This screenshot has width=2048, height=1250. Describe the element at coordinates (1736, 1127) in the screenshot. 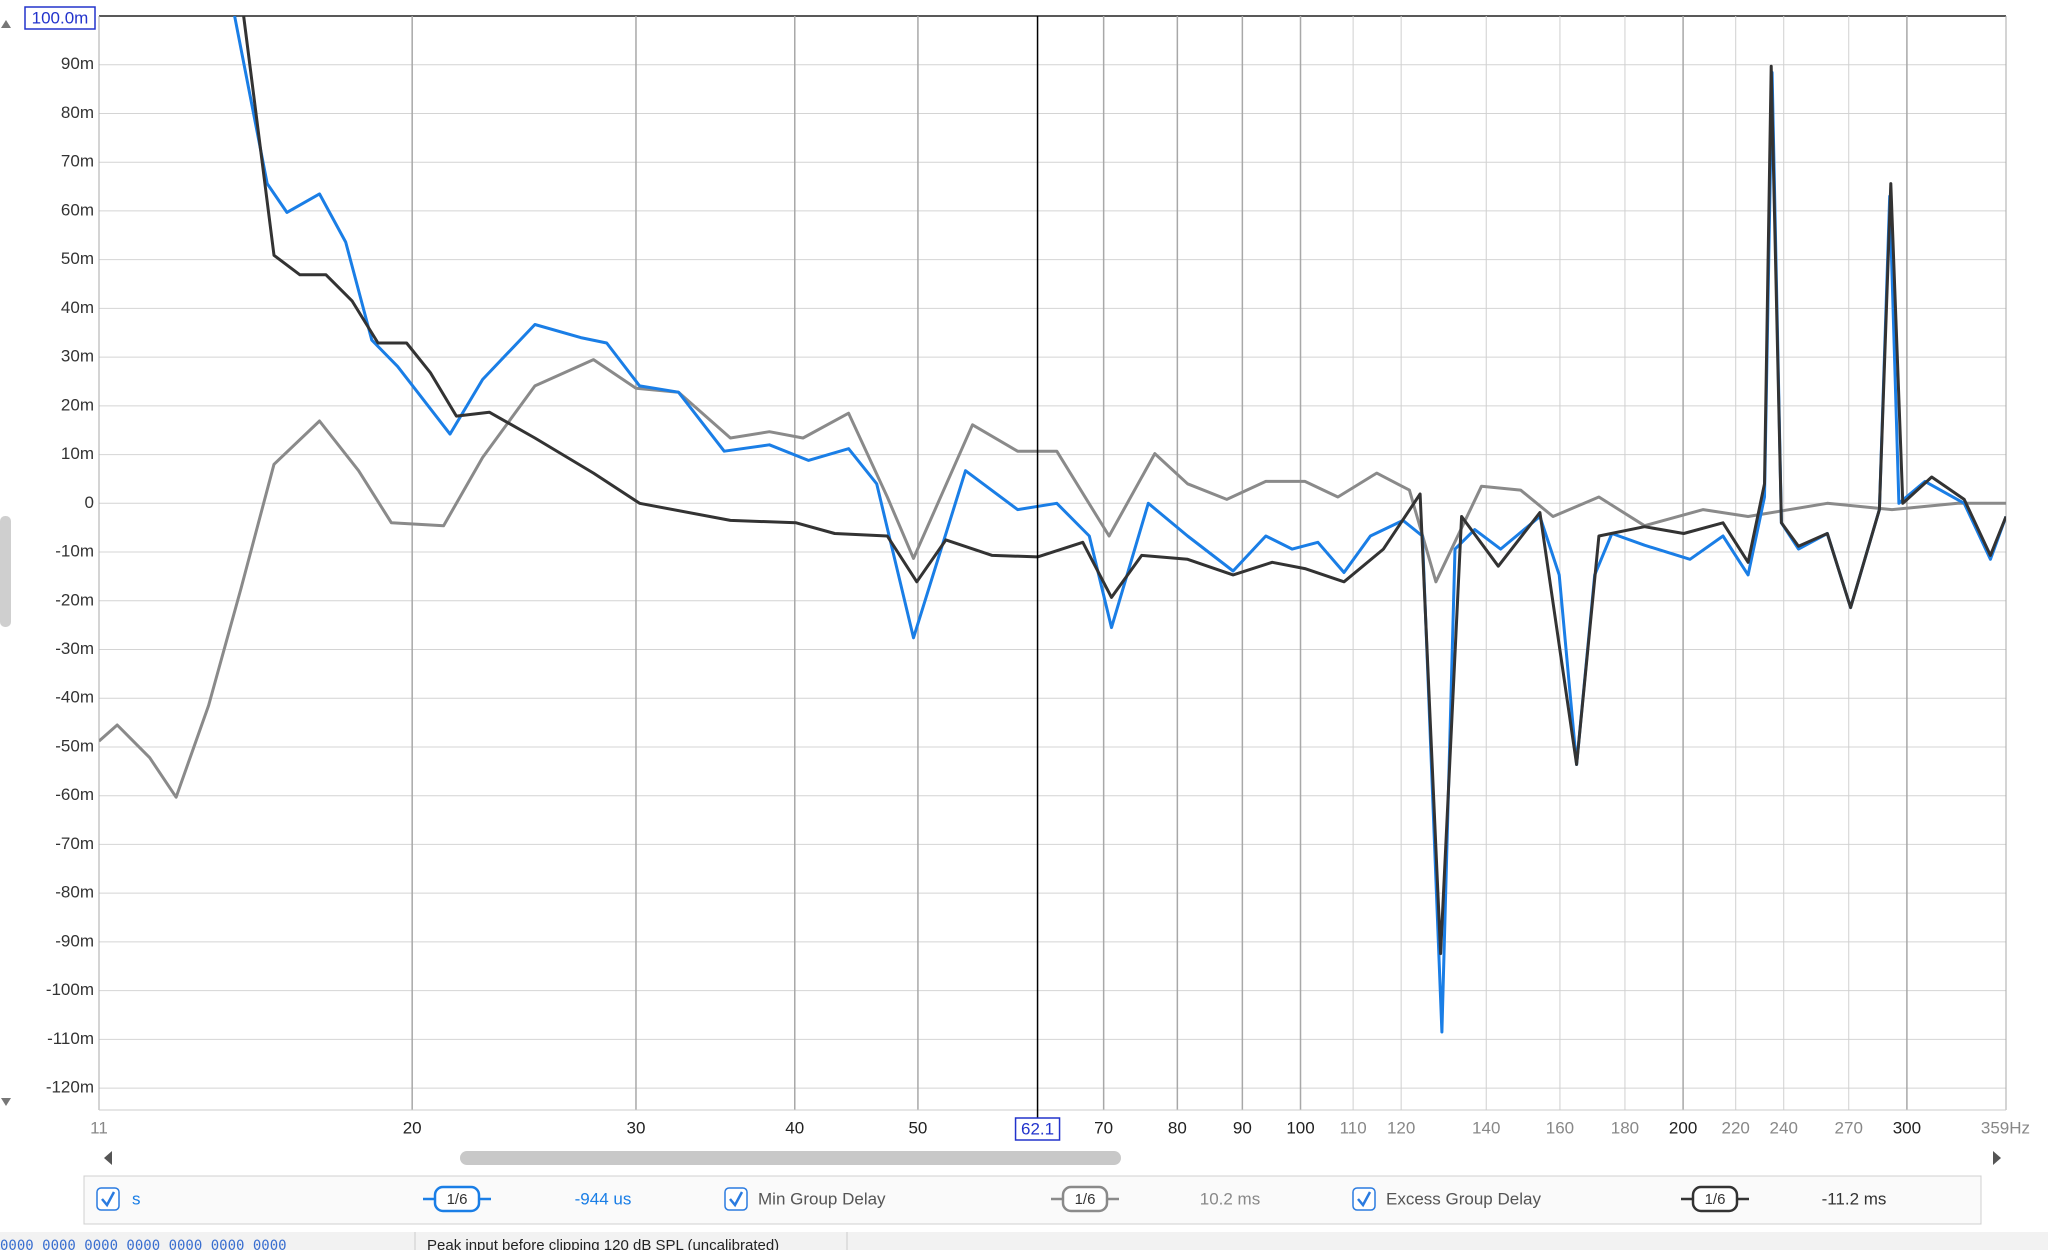

I see `x-tick-label: 220` at that location.